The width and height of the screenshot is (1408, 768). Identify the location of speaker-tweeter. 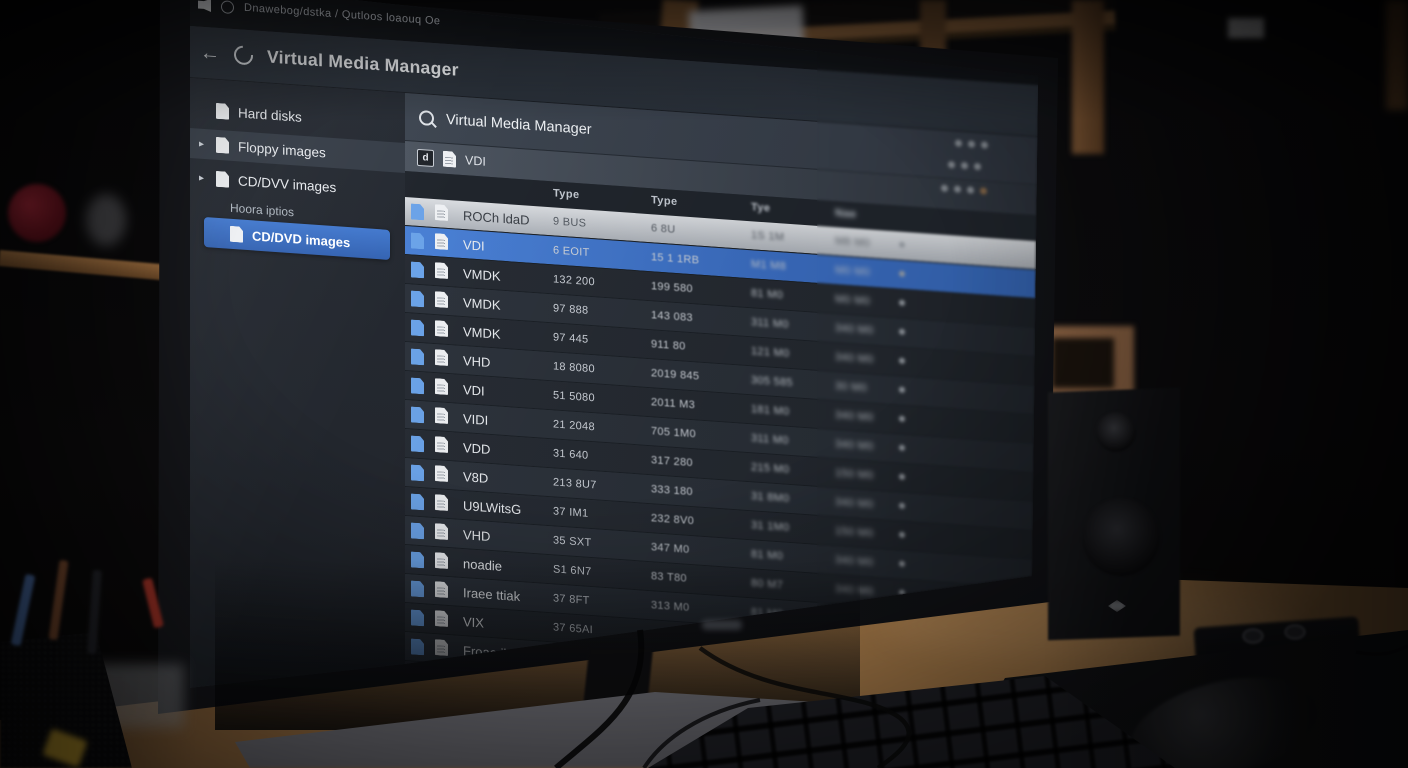
(1116, 432).